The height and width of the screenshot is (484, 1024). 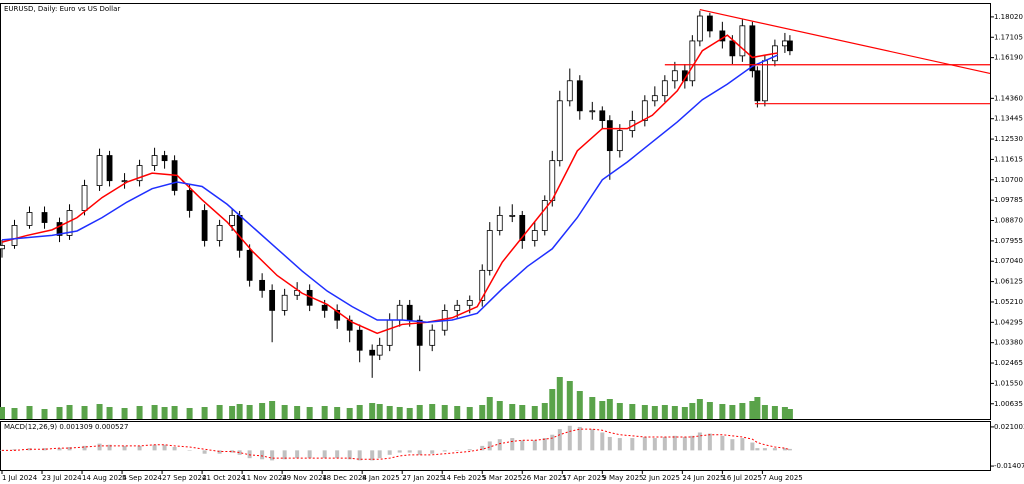 What do you see at coordinates (1008, 58) in the screenshot?
I see `y-tick-label: 1.16190` at bounding box center [1008, 58].